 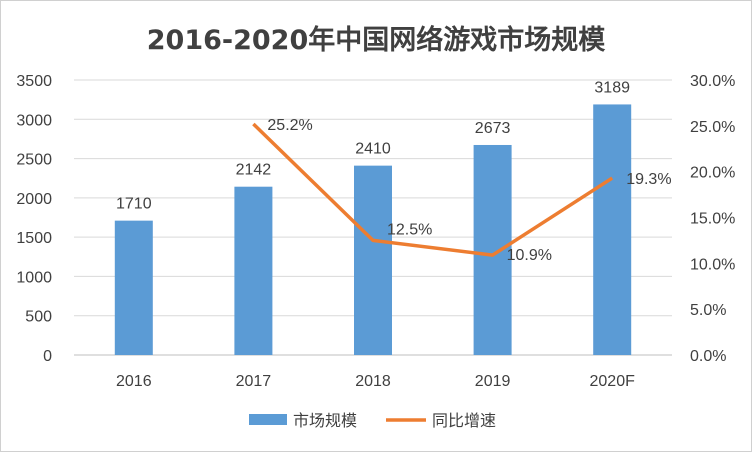 What do you see at coordinates (34, 81) in the screenshot?
I see `left-axis-tick-label: 3500` at bounding box center [34, 81].